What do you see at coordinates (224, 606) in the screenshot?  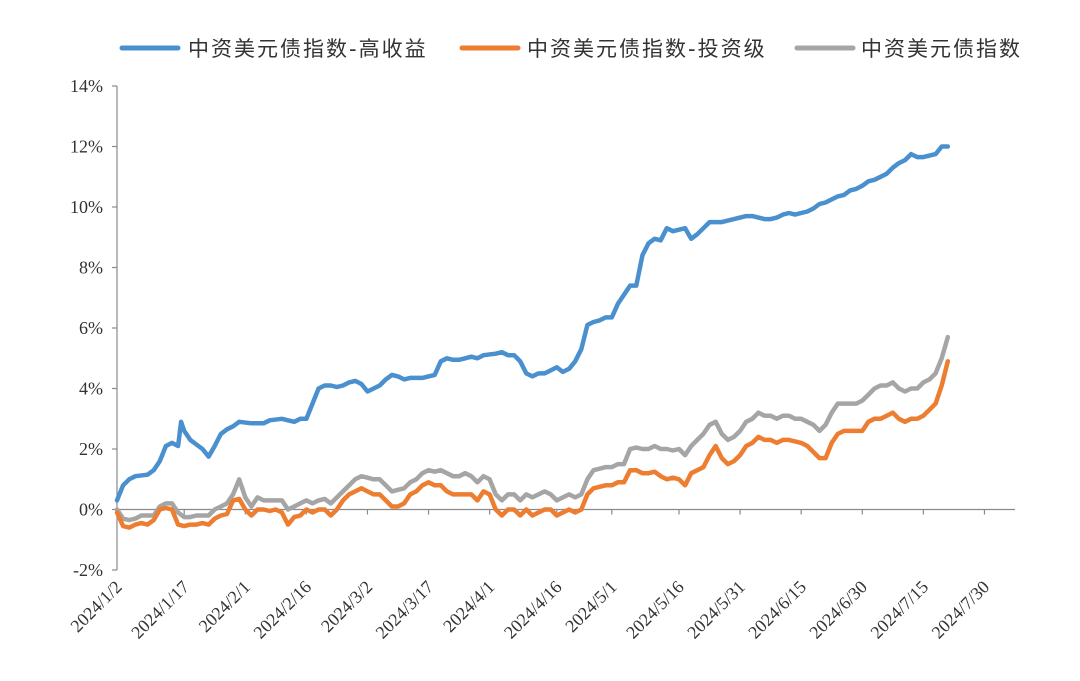 I see `x-tick-label: 2024/2/1` at bounding box center [224, 606].